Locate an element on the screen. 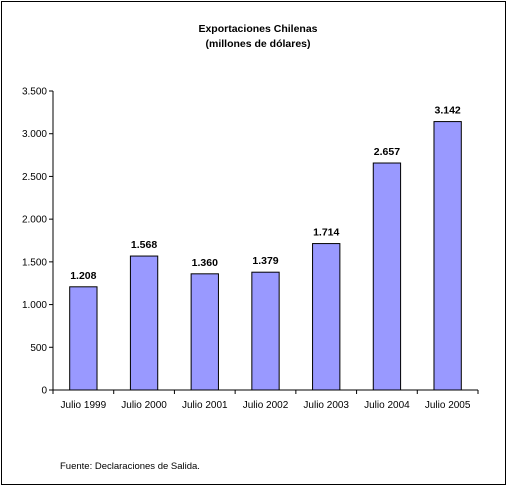 The height and width of the screenshot is (487, 508). y-tick-label: 1.000 is located at coordinates (34, 305).